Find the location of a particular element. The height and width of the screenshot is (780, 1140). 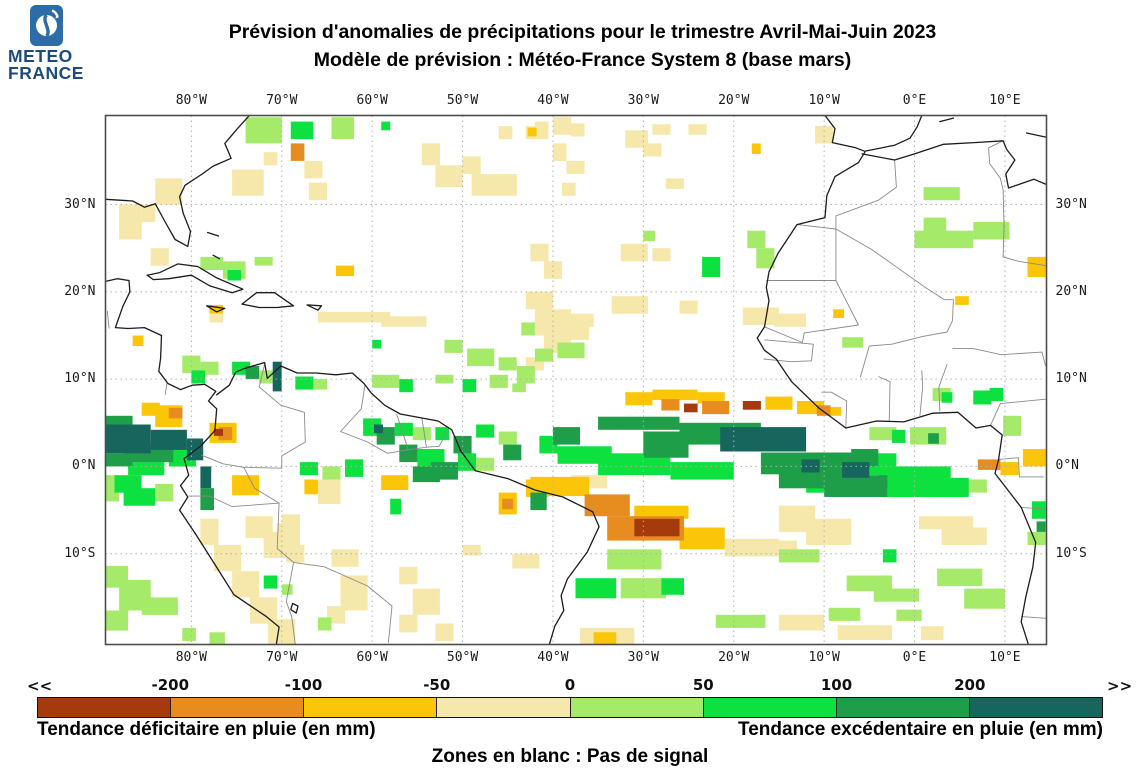

colorbar-tick-label: 100 is located at coordinates (836, 685).